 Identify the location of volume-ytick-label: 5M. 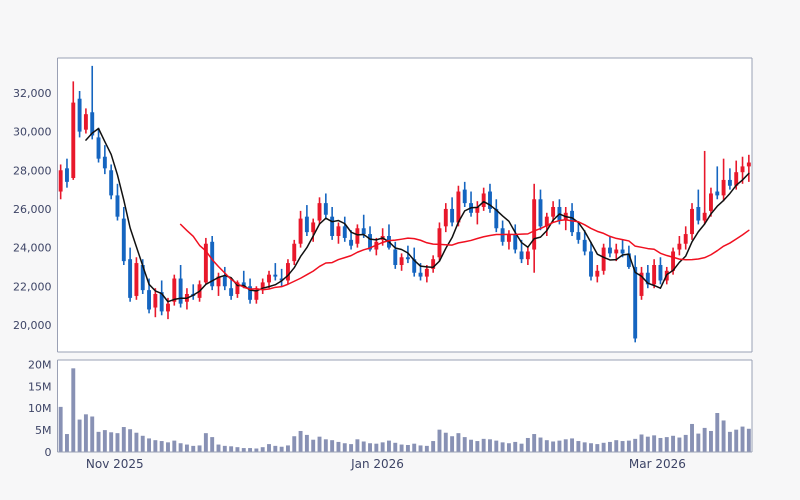
(43, 430).